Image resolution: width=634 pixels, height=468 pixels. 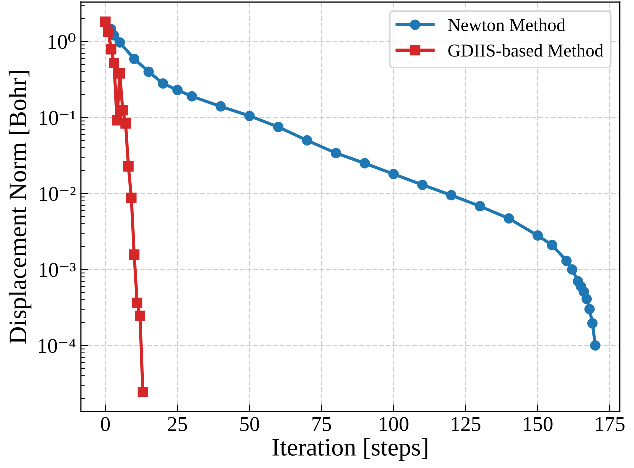 I want to click on y-tick-label: 10⁻⁴, so click(x=57, y=346).